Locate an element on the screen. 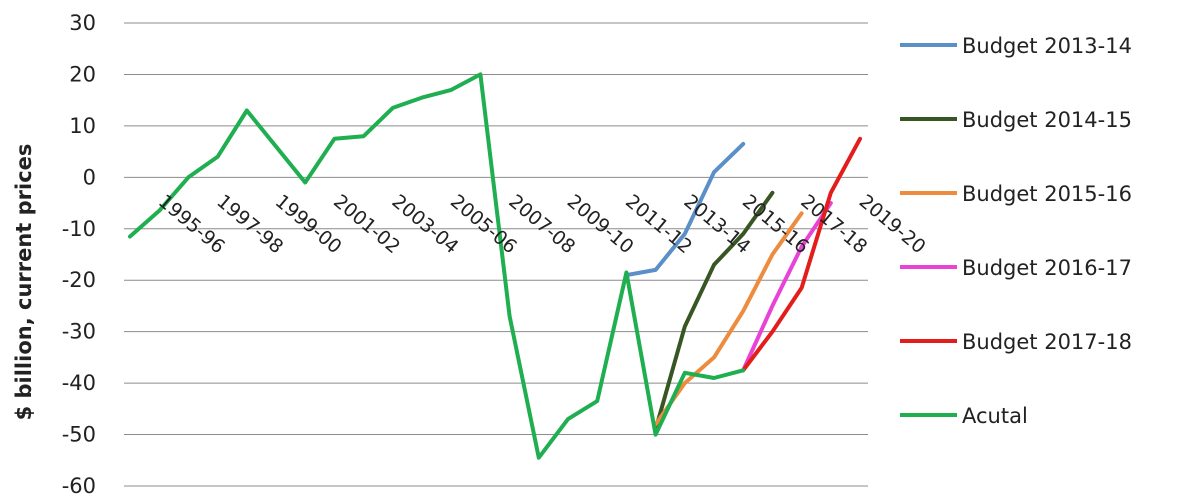 Image resolution: width=1181 pixels, height=498 pixels. y-tick-label: -50 is located at coordinates (79, 435).